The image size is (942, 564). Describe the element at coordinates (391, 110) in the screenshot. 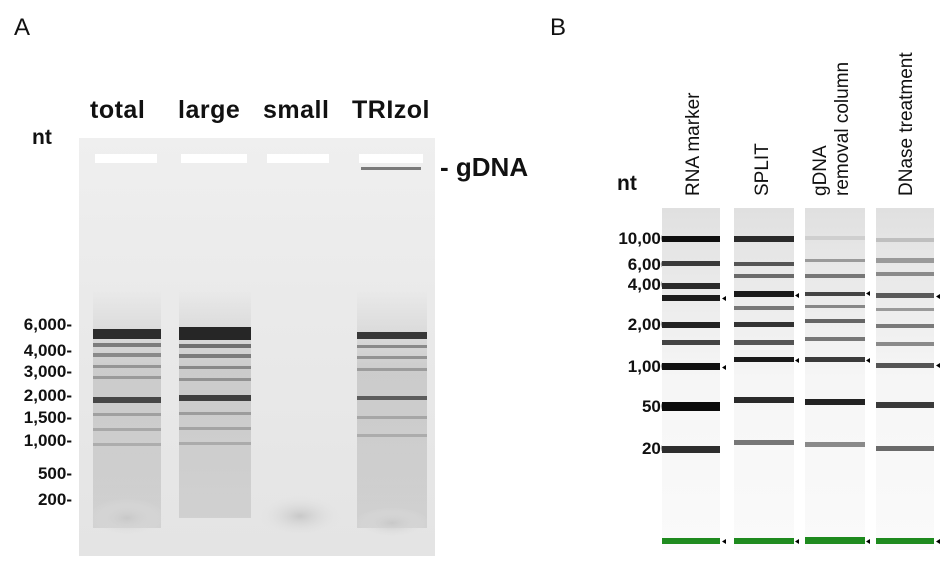

I see `lane-label-trizol: TRIzol` at that location.